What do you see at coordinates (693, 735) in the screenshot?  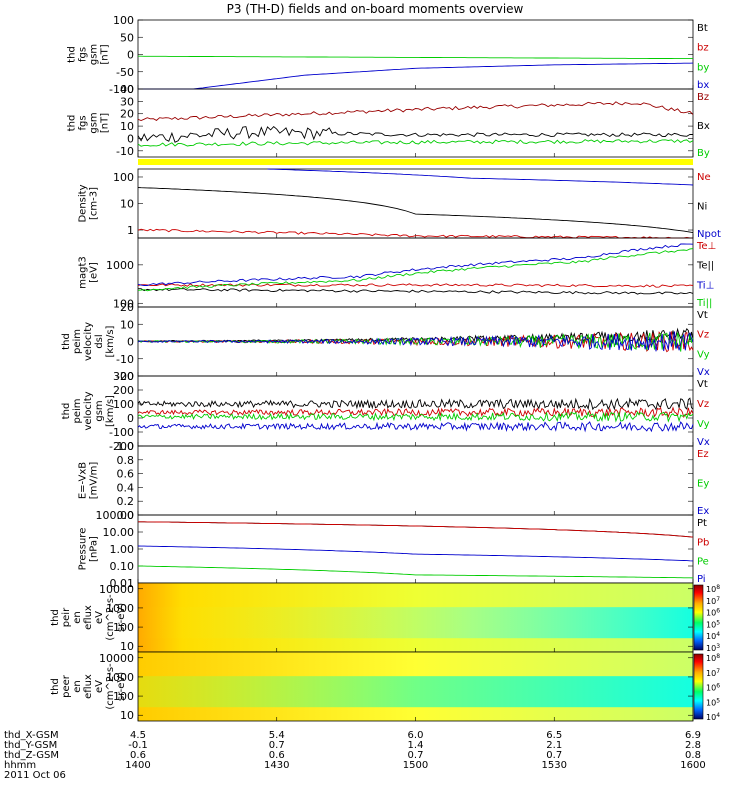 I see `footer-value: 6.9` at bounding box center [693, 735].